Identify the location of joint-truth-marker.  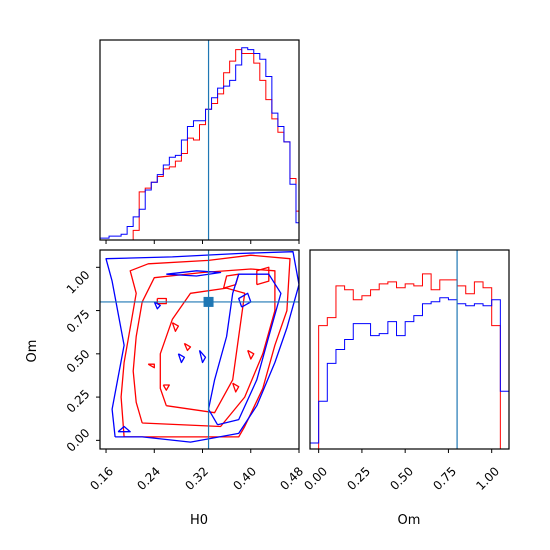
(208, 301).